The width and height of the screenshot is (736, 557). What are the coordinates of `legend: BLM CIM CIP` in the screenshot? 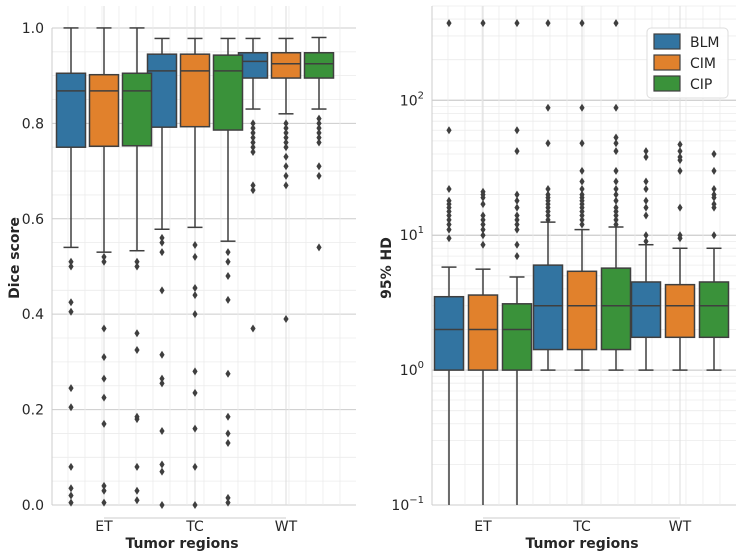 It's located at (687, 63).